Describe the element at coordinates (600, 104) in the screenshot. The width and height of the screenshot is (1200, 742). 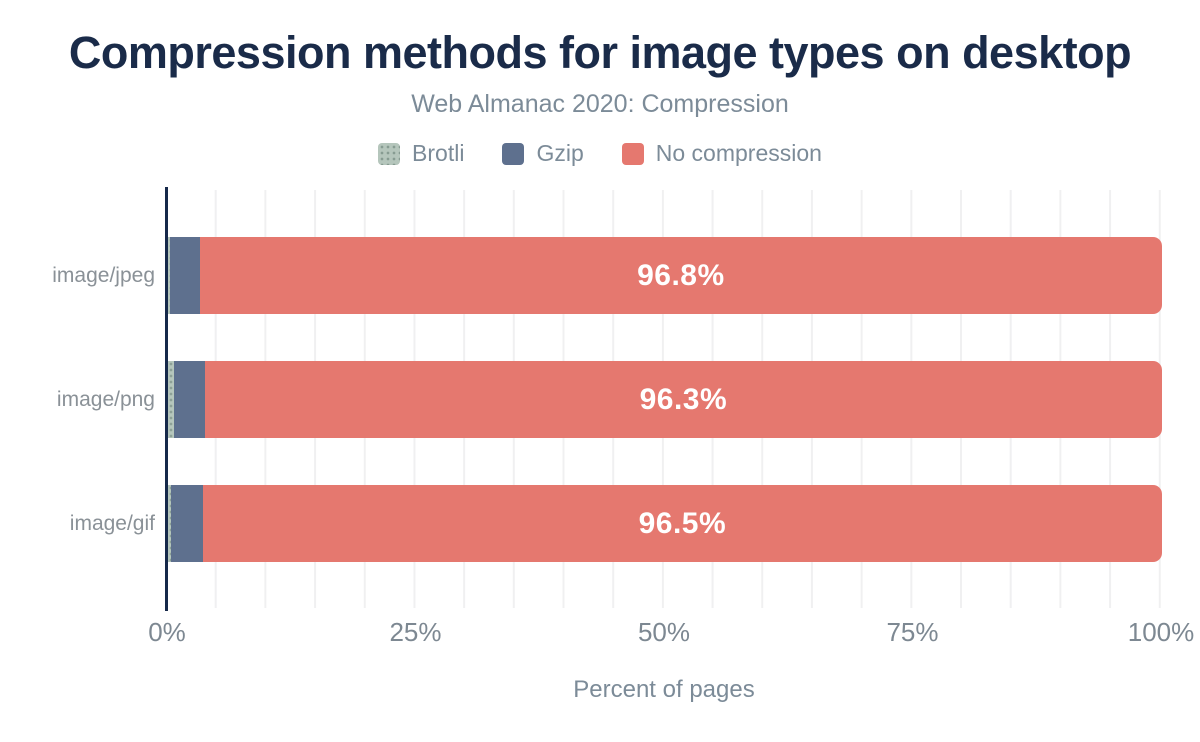
I see `chart-subtitle: Web Almanac 2020: Compression` at that location.